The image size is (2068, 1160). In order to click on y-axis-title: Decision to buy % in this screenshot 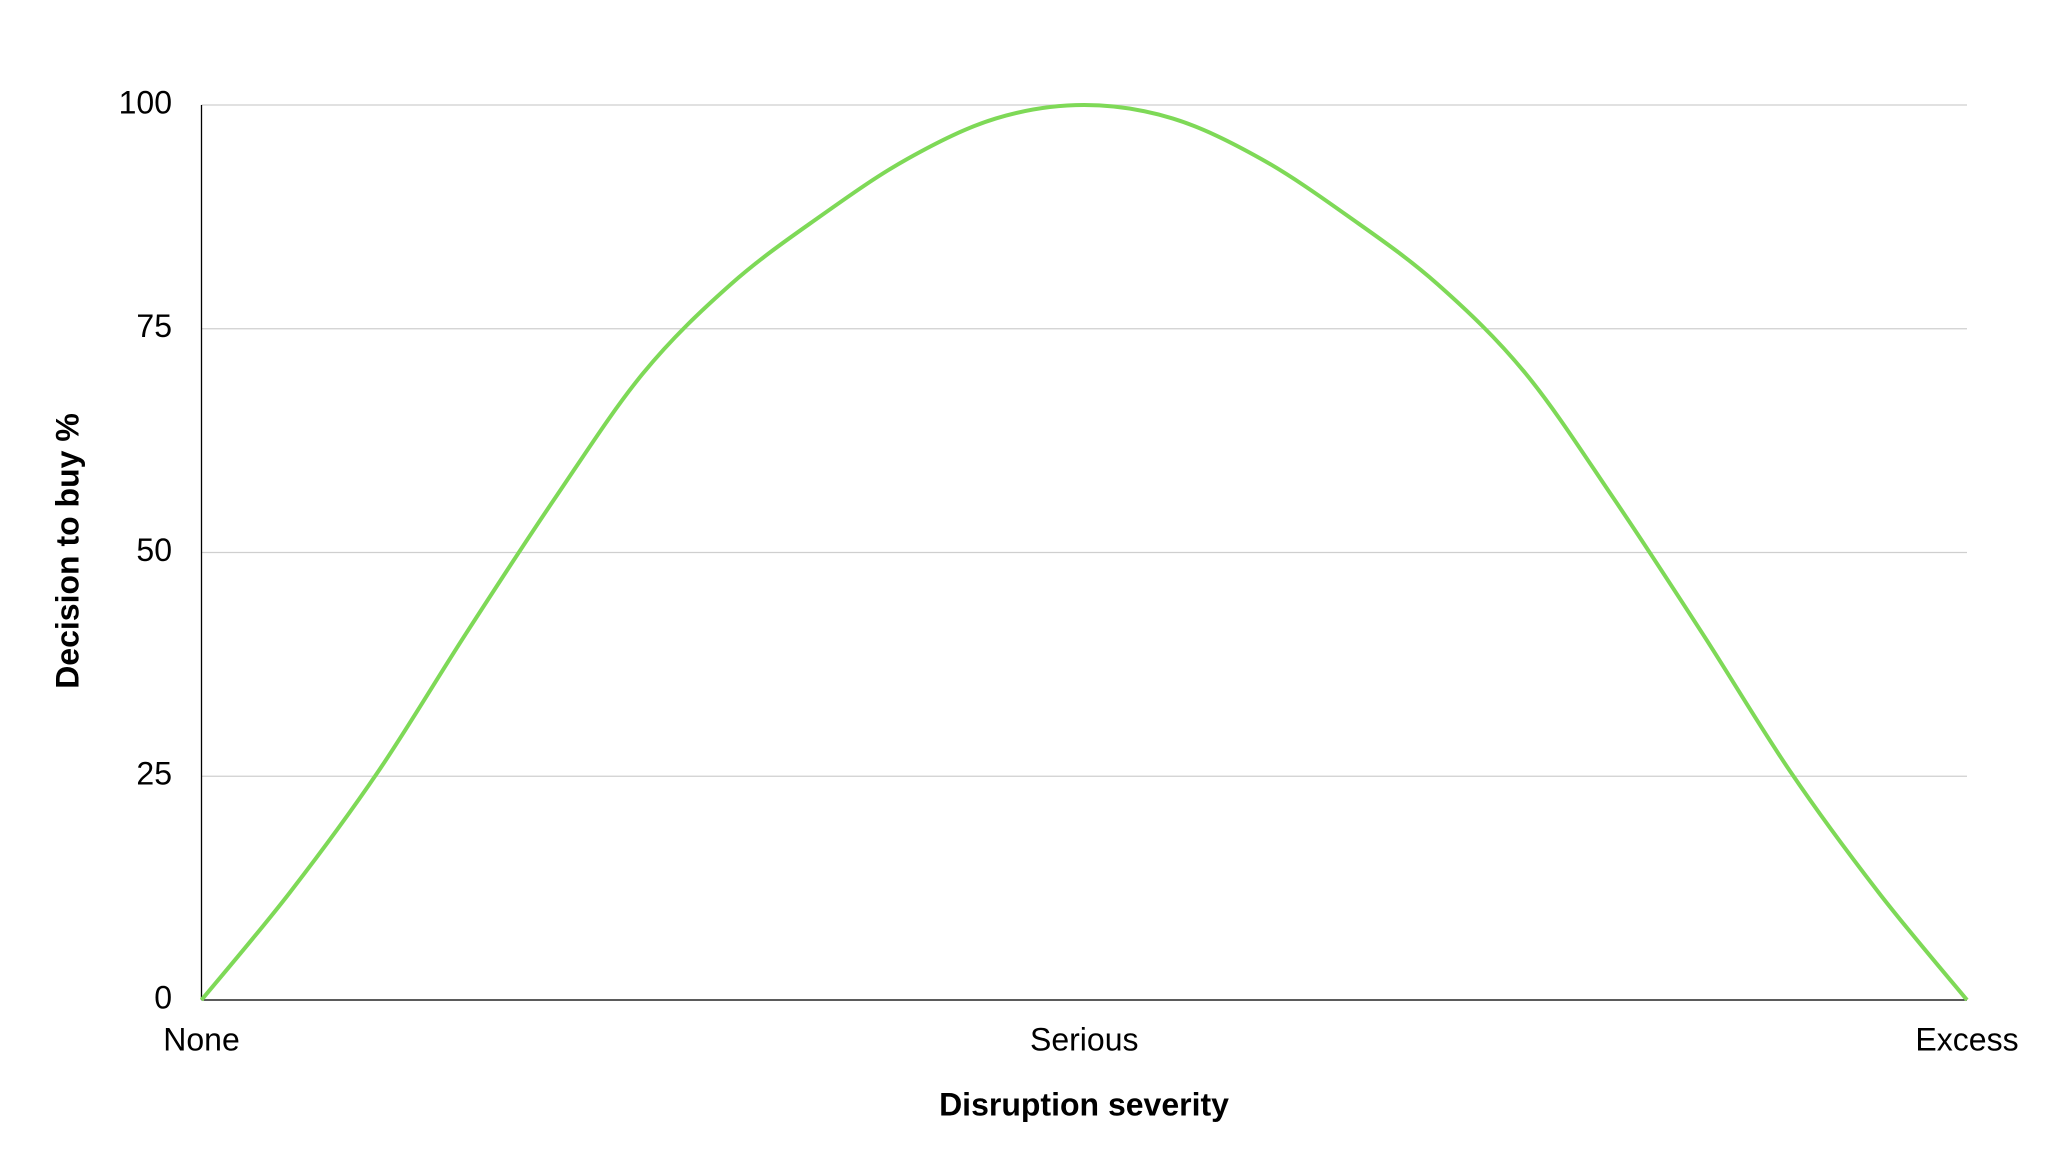, I will do `click(67, 551)`.